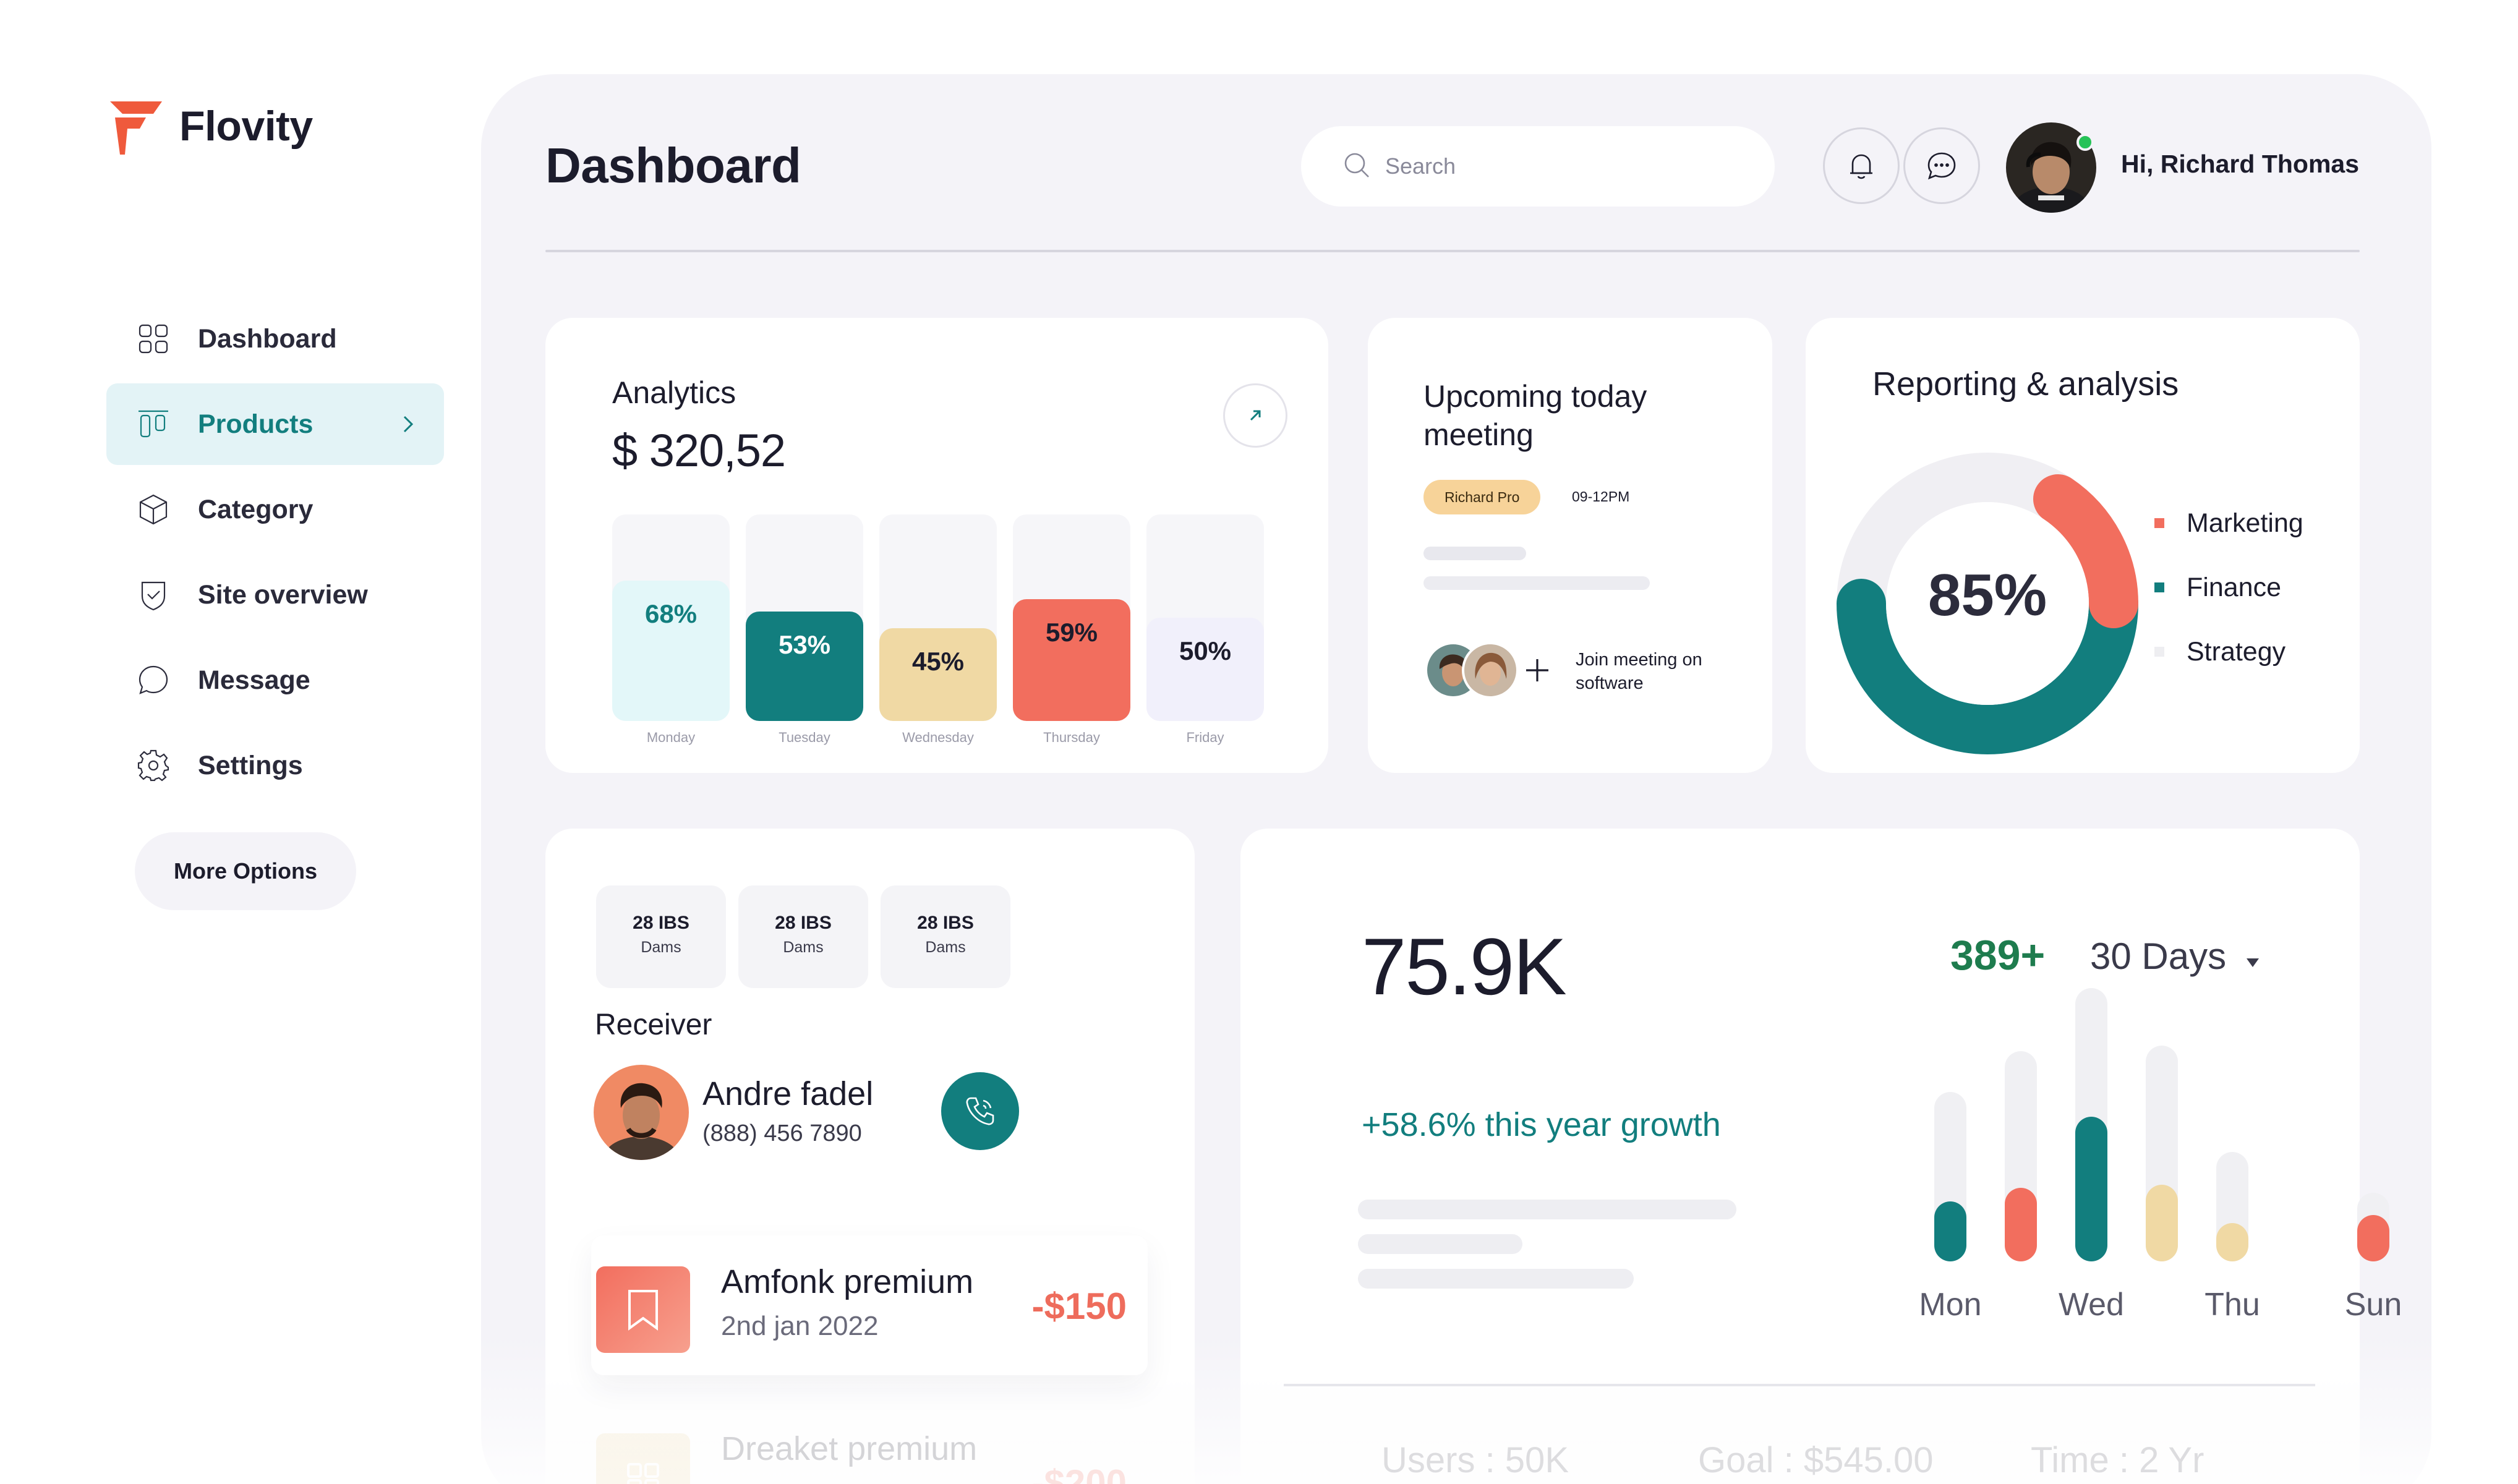 Image resolution: width=2518 pixels, height=1484 pixels. What do you see at coordinates (1639, 671) in the screenshot?
I see `join-meeting-text: Join meeting on software` at bounding box center [1639, 671].